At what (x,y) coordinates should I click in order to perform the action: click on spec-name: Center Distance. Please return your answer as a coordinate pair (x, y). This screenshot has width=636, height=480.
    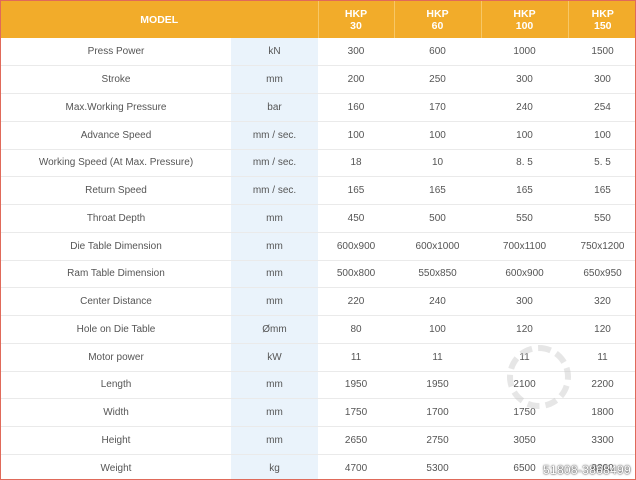
    Looking at the image, I should click on (116, 301).